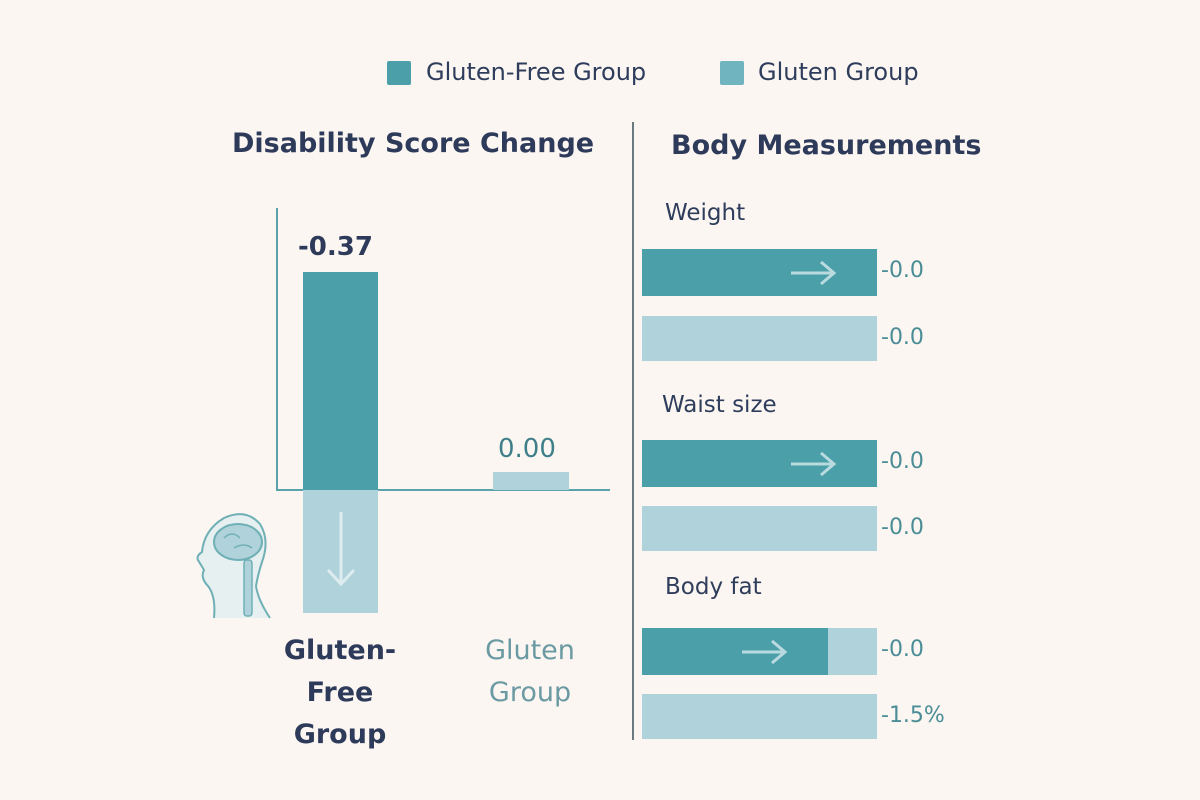 This screenshot has width=1200, height=800. Describe the element at coordinates (713, 587) in the screenshot. I see `measure-label: Body fat` at that location.